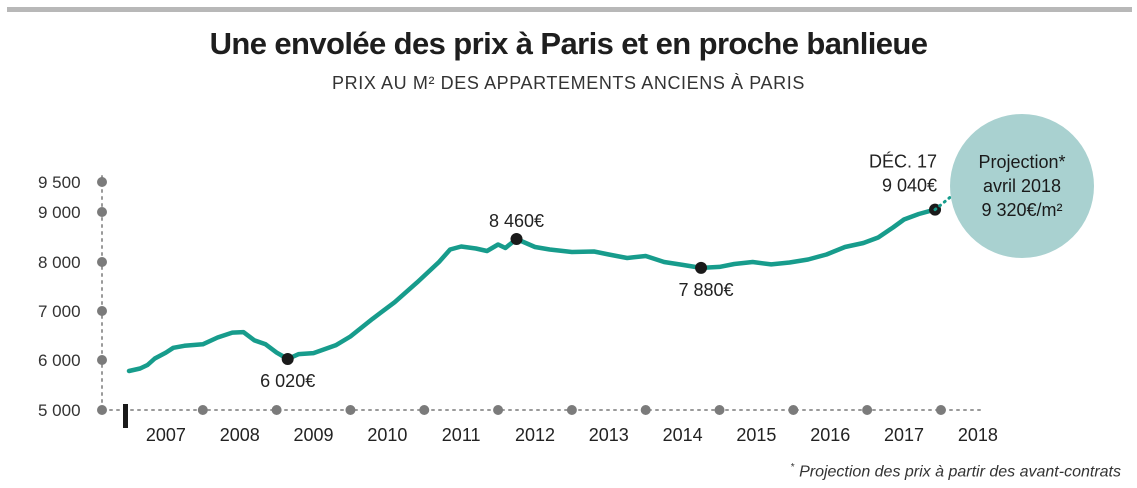 This screenshot has width=1137, height=488. What do you see at coordinates (59, 182) in the screenshot?
I see `y-tick-label: 9 500` at bounding box center [59, 182].